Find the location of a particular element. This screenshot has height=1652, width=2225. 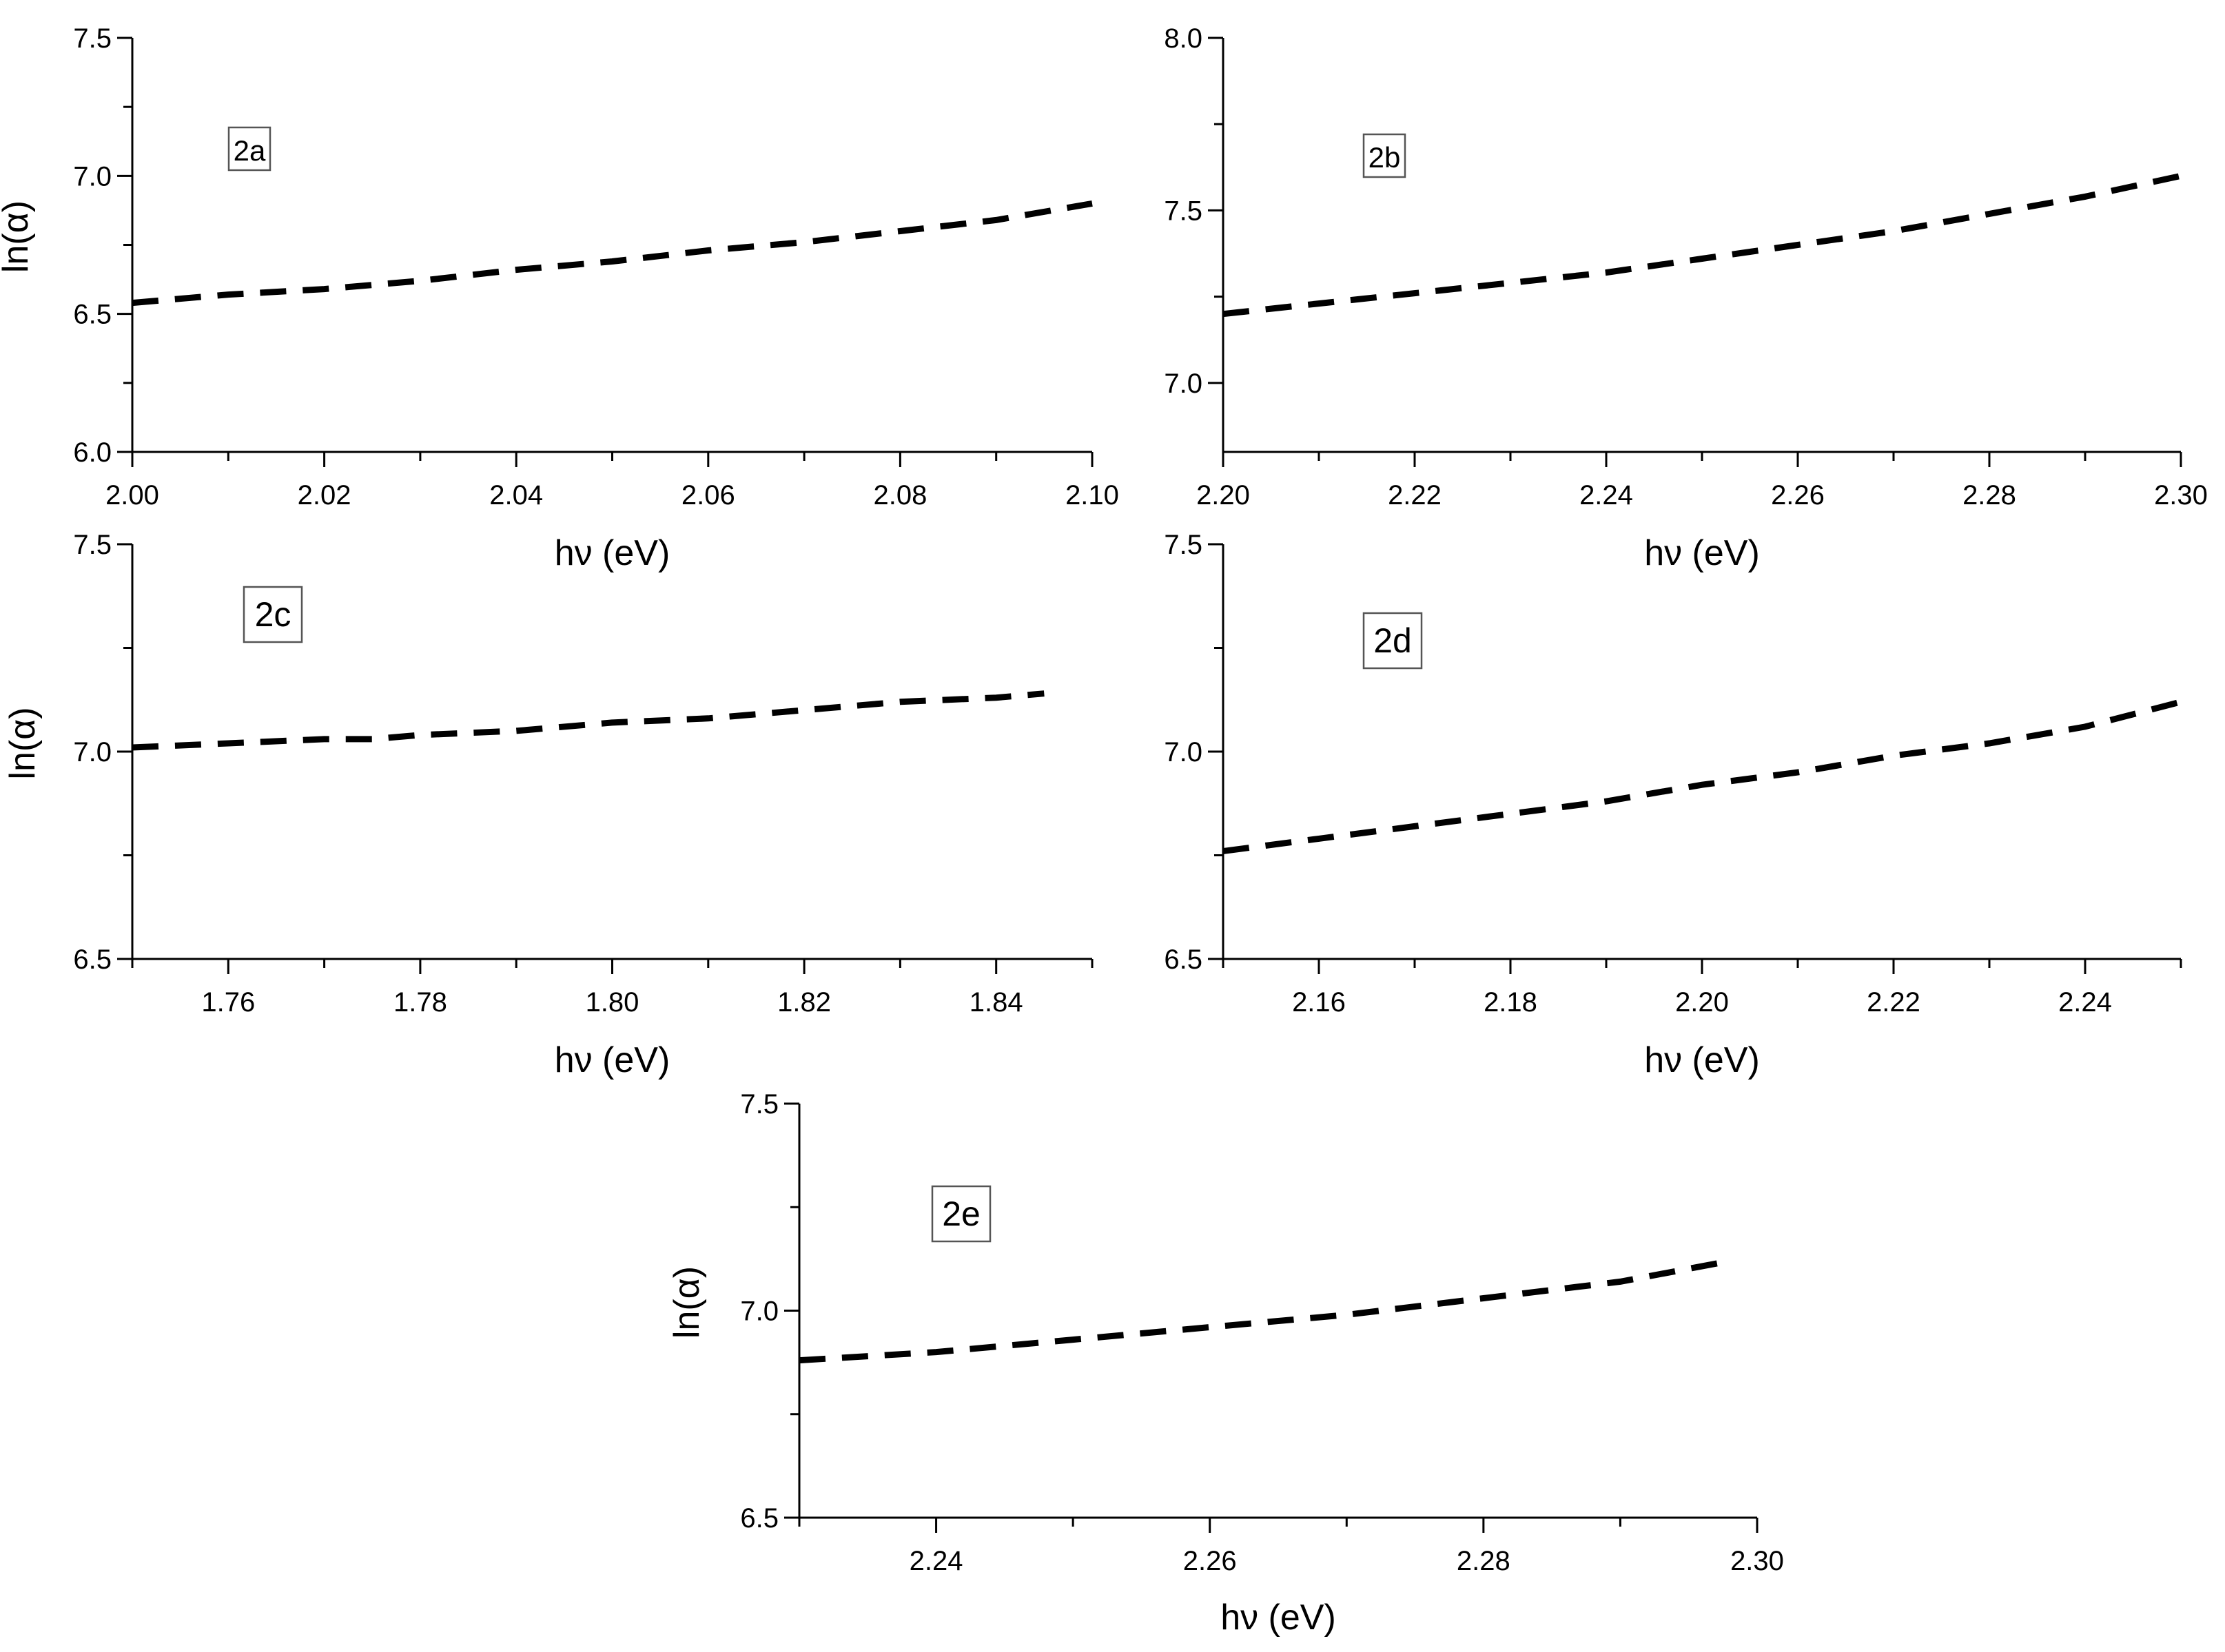

x-tick-label: 1.84 is located at coordinates (996, 1002).